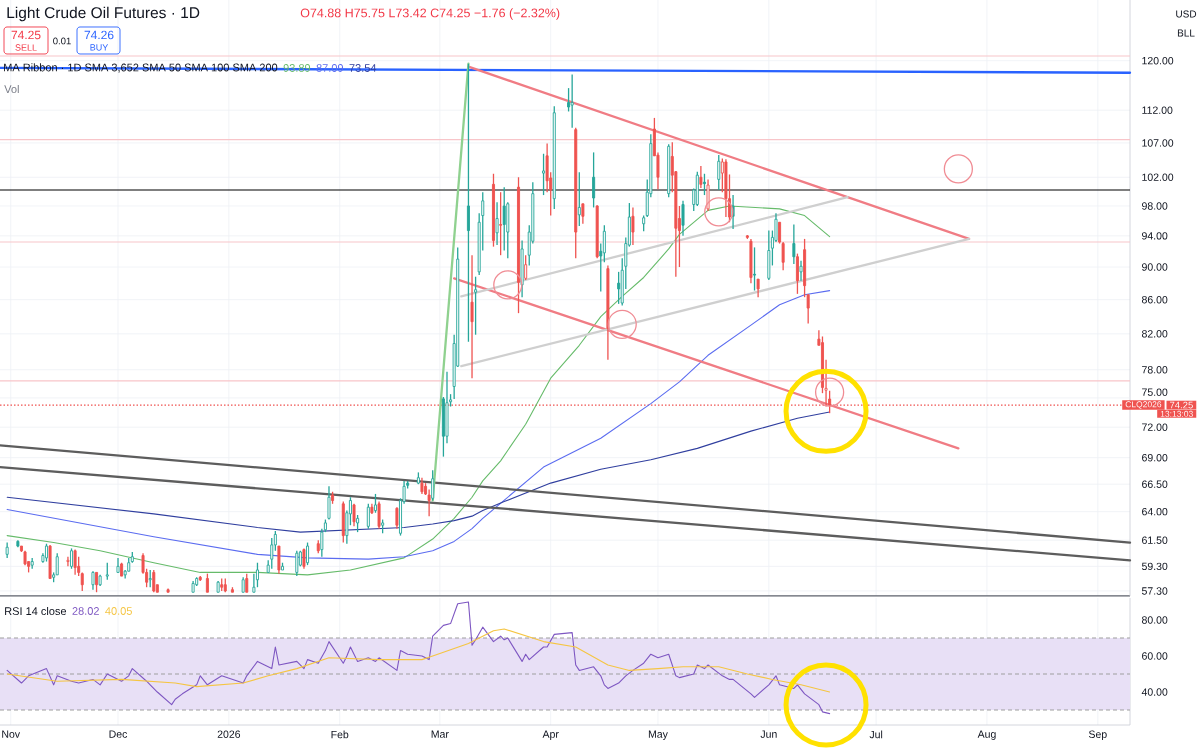  Describe the element at coordinates (36, 611) in the screenshot. I see `text: RSI 14 close` at that location.